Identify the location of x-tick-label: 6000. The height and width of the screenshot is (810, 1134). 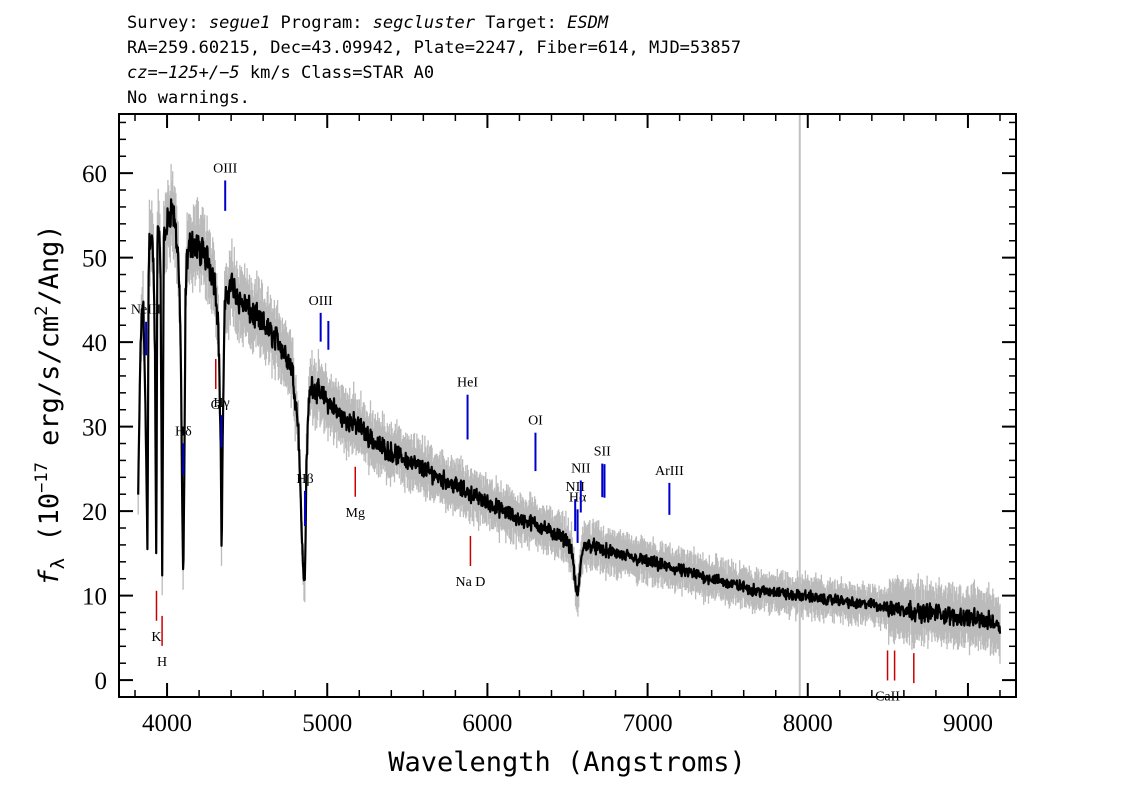
(487, 723).